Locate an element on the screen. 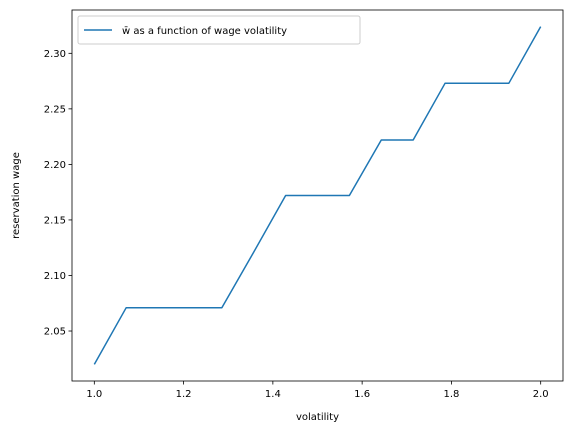 The height and width of the screenshot is (432, 576). x-tick-label: 1.4 is located at coordinates (273, 394).